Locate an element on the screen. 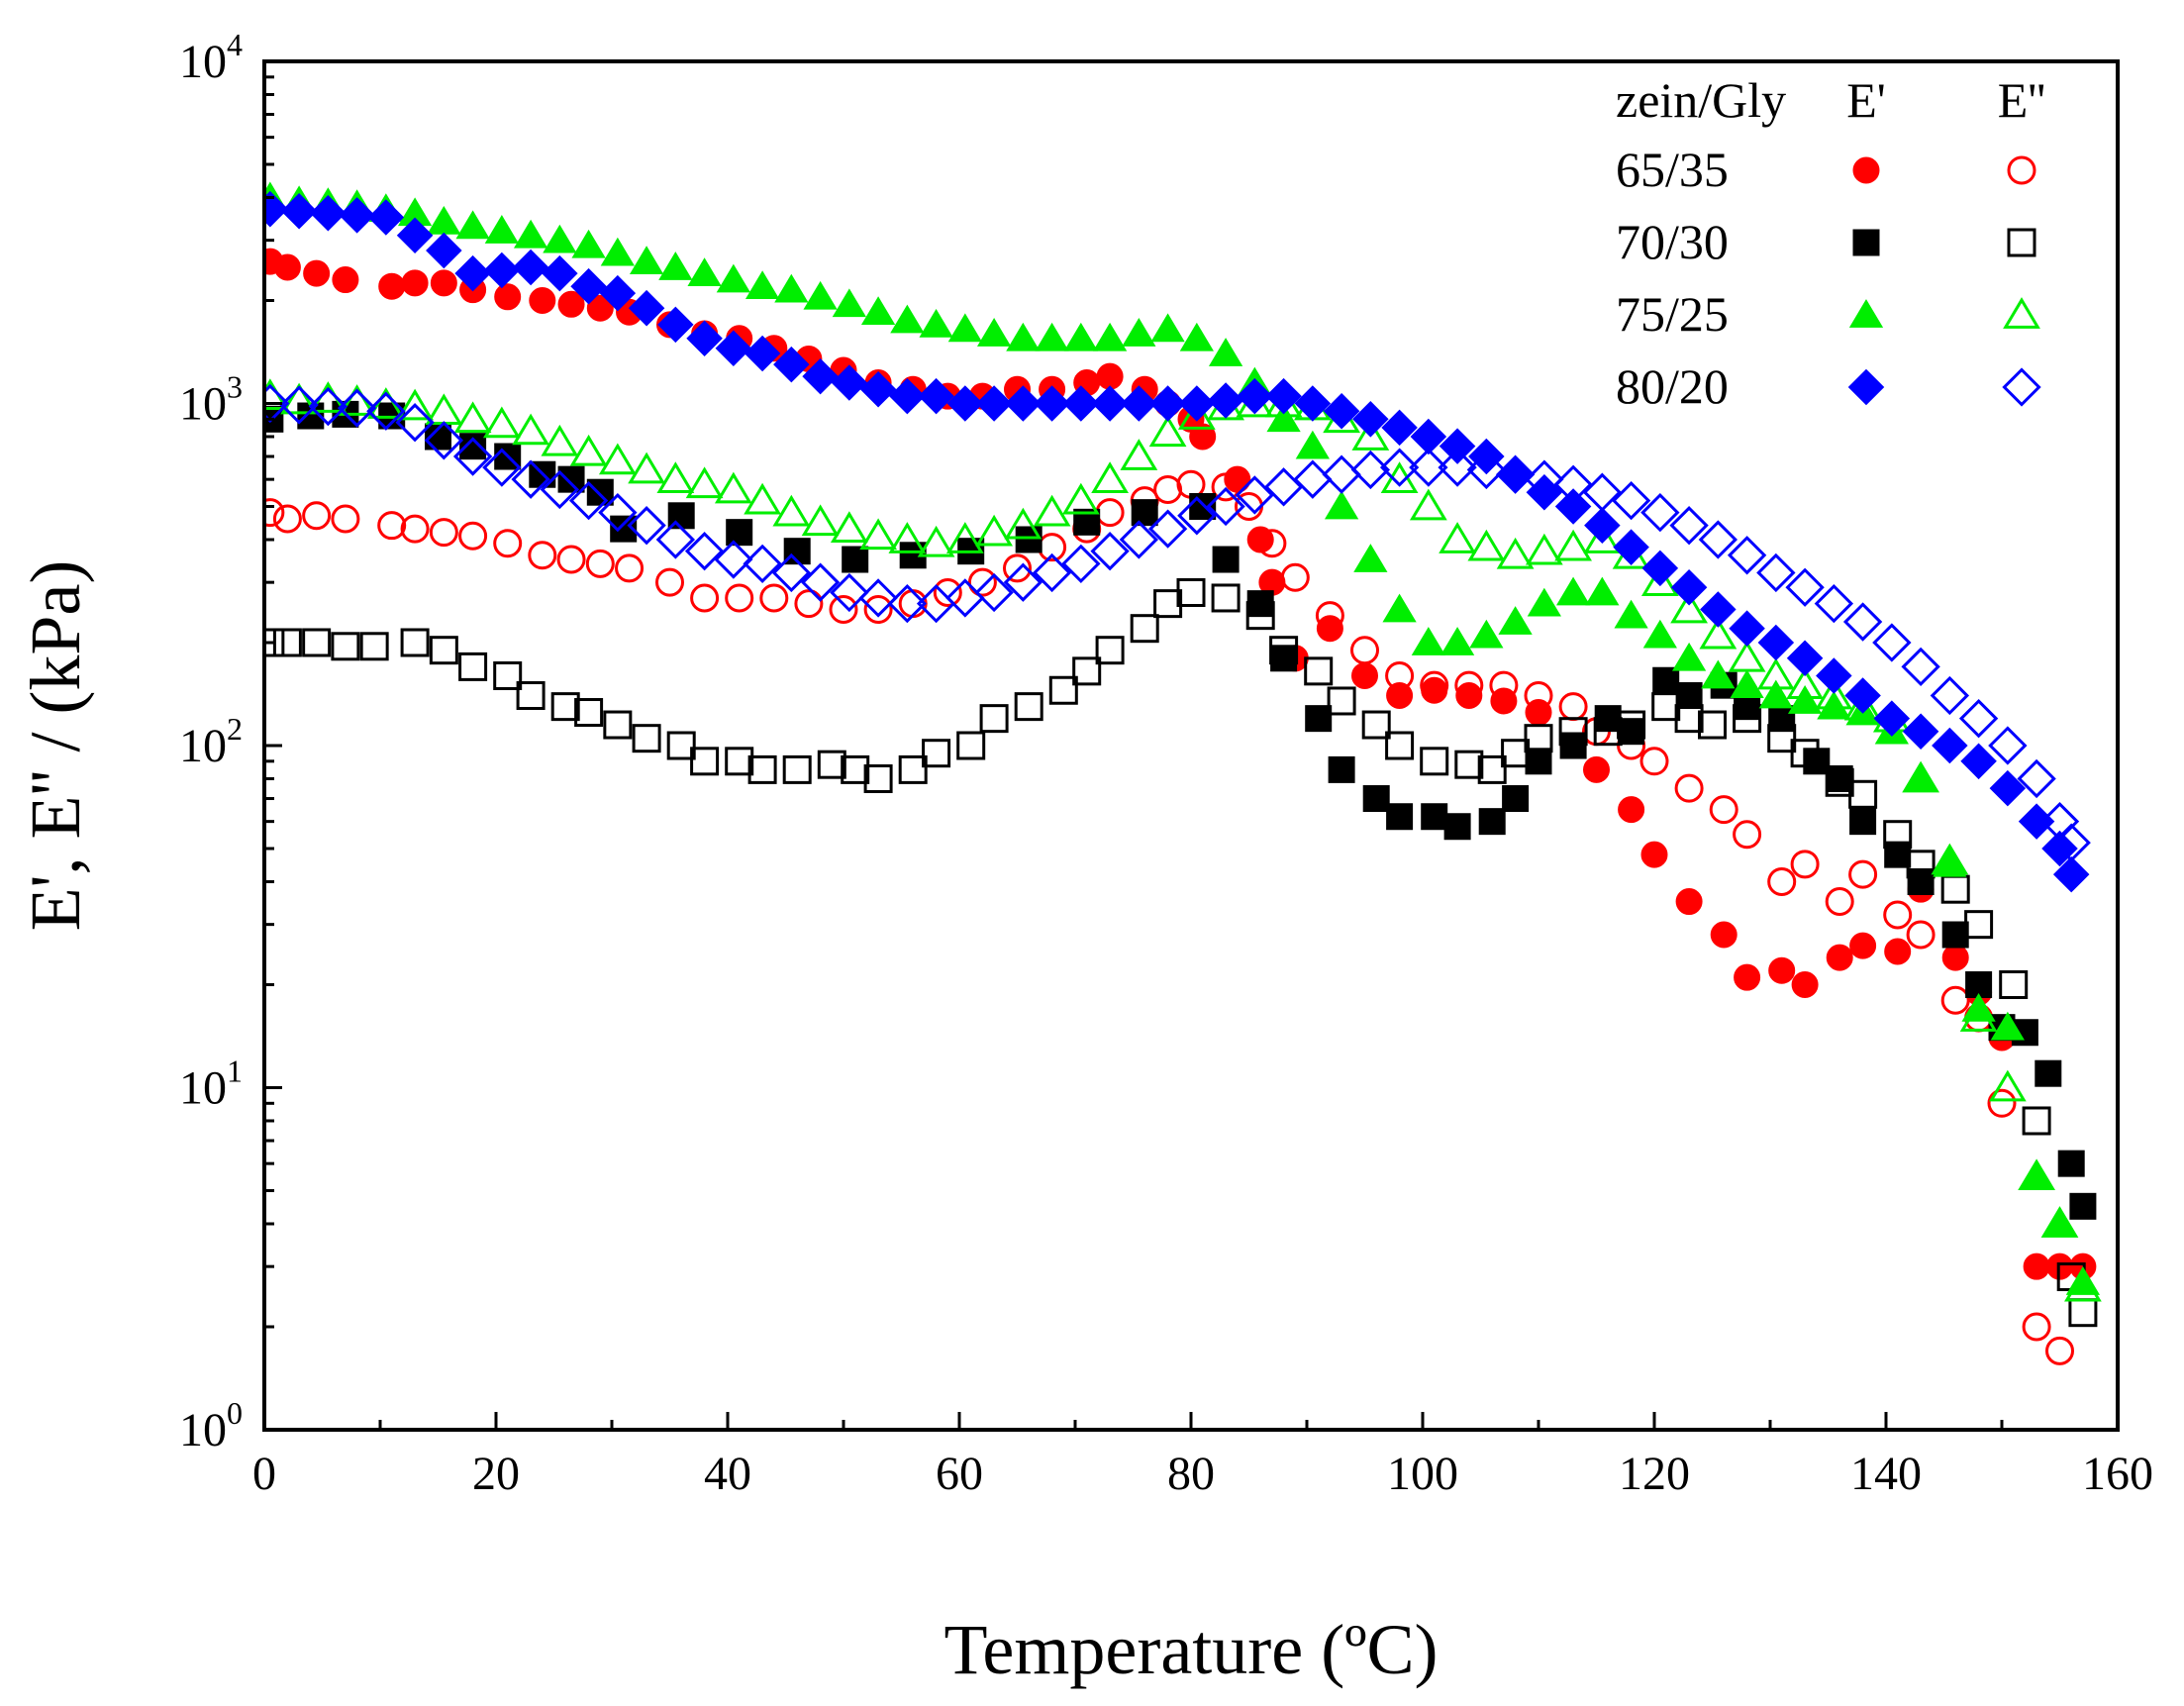 This screenshot has width=2184, height=1706. legend-label-80-20: 80/20 is located at coordinates (1672, 386).